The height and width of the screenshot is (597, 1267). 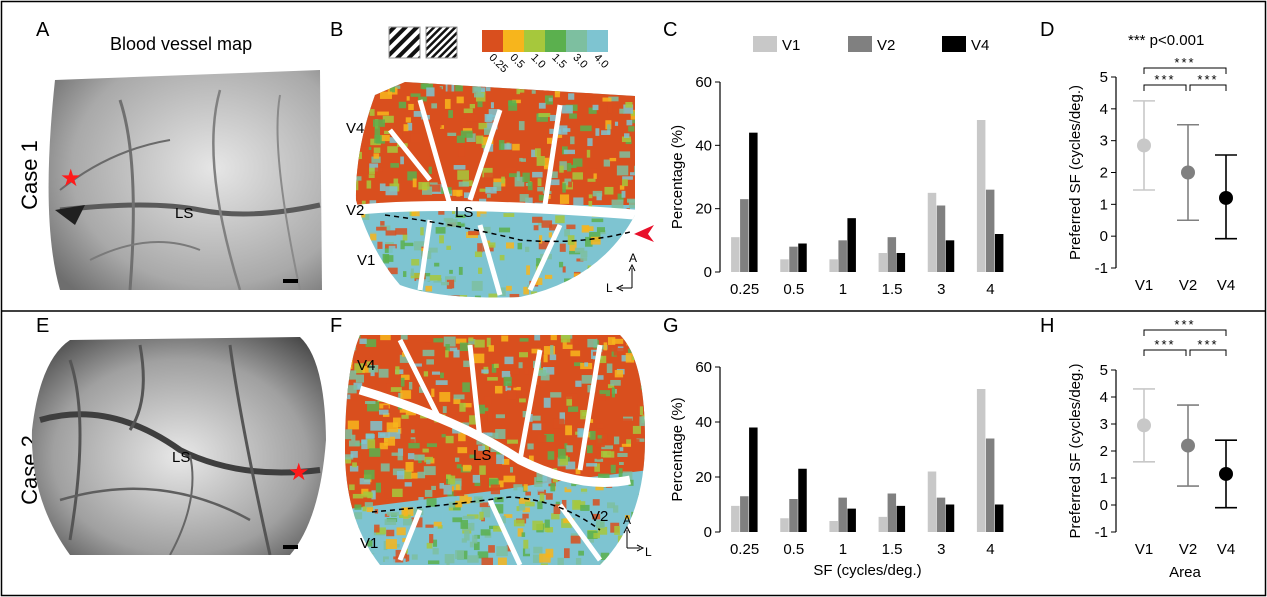 I want to click on y-tick-label: 0, so click(x=708, y=272).